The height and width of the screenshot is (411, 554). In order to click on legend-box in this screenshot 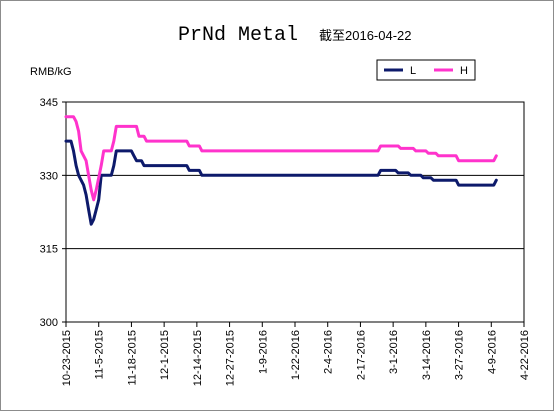, I will do `click(426, 70)`.